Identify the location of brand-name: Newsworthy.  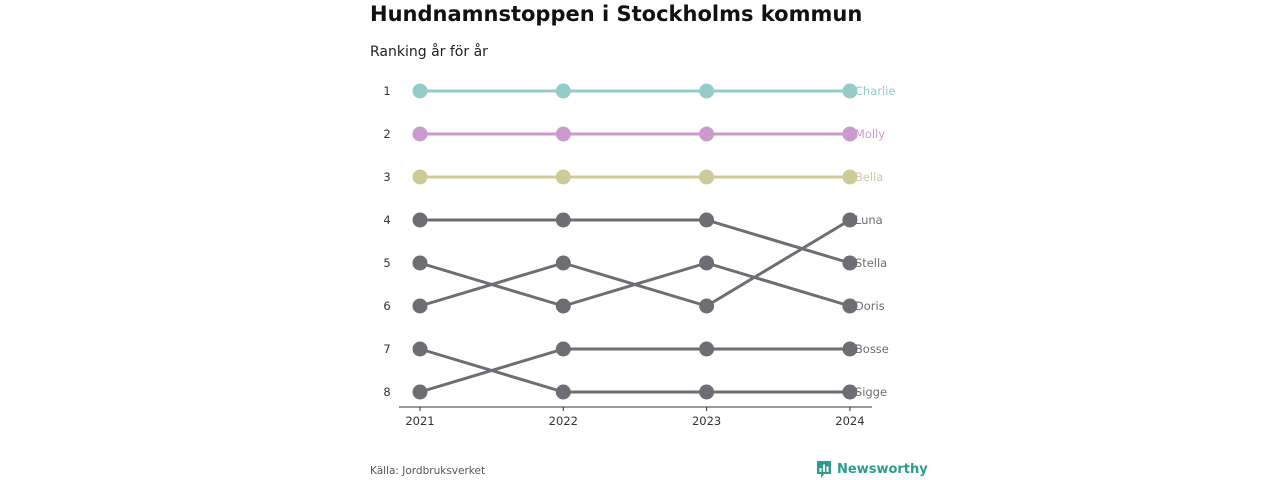
(882, 469).